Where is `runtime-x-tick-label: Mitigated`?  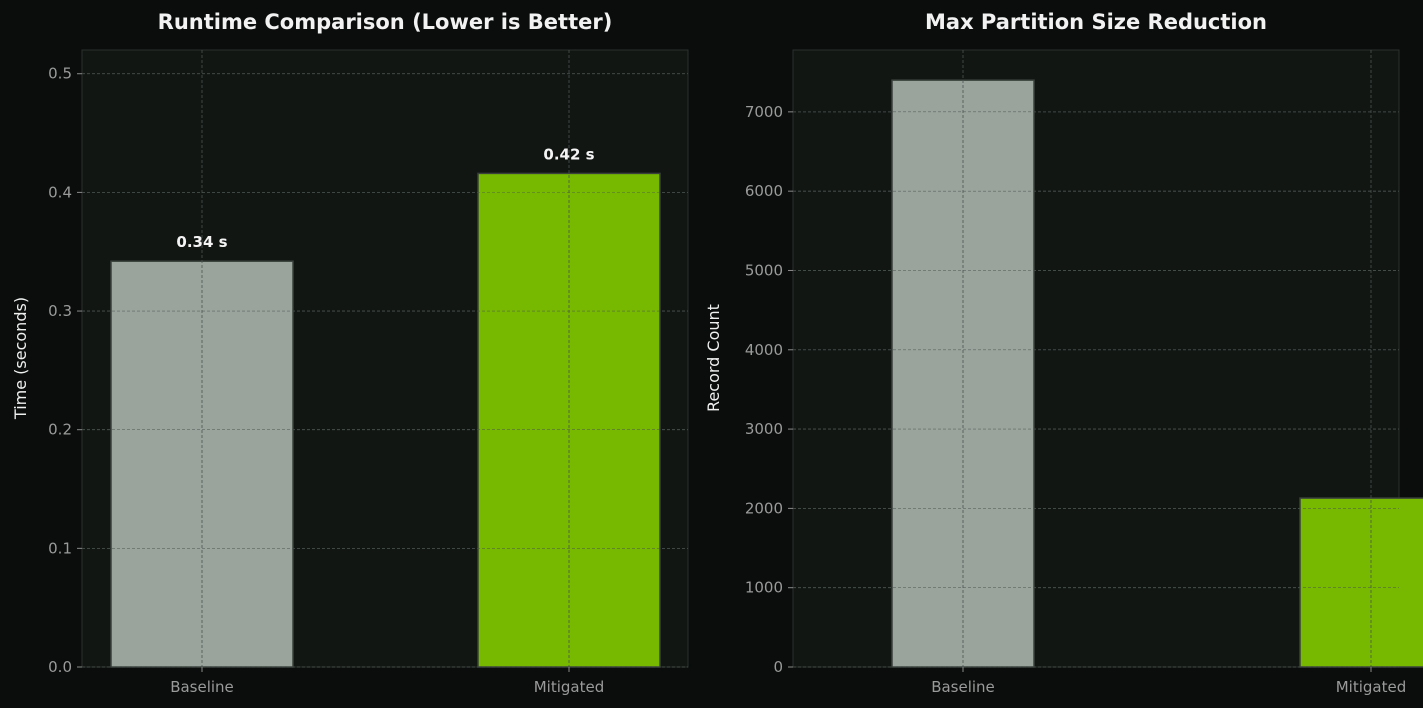 runtime-x-tick-label: Mitigated is located at coordinates (569, 687).